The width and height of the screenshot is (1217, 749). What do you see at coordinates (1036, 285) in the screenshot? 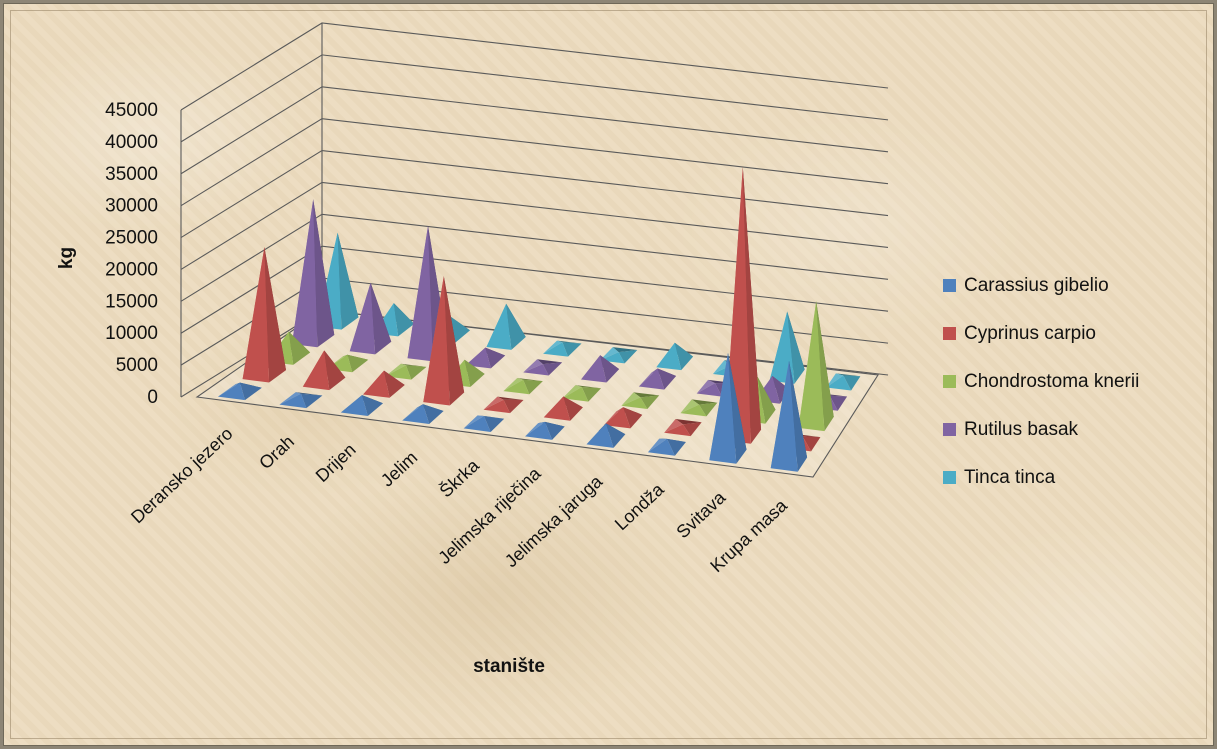
I see `legend-label: Carassius gibelio` at bounding box center [1036, 285].